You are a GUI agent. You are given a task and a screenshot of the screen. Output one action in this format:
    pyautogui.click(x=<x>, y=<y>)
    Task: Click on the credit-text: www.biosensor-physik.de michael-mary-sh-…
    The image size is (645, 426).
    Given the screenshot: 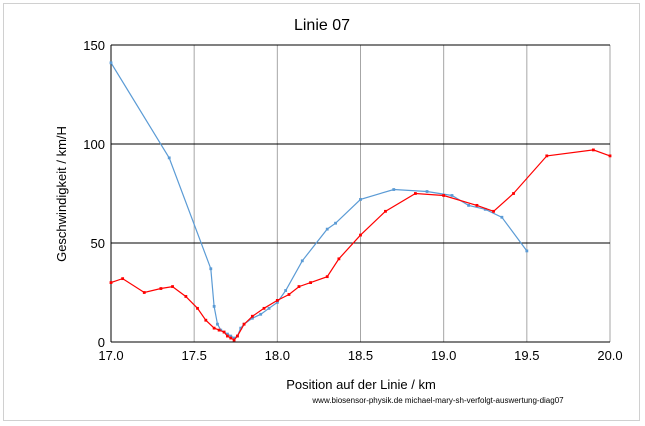 What is the action you would take?
    pyautogui.click(x=437, y=400)
    